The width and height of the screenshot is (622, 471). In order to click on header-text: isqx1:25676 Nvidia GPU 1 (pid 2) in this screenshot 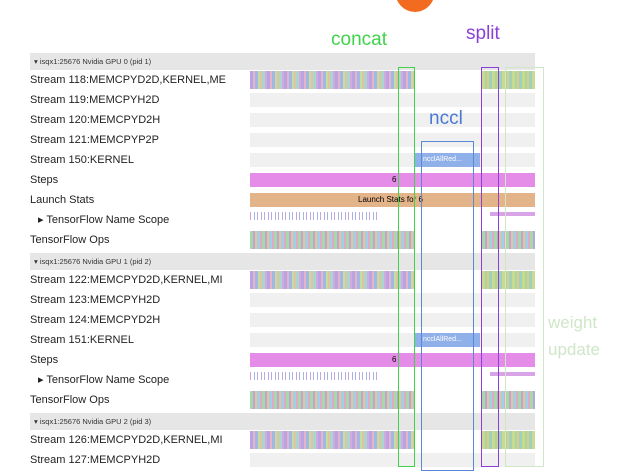, I will do `click(95, 261)`.